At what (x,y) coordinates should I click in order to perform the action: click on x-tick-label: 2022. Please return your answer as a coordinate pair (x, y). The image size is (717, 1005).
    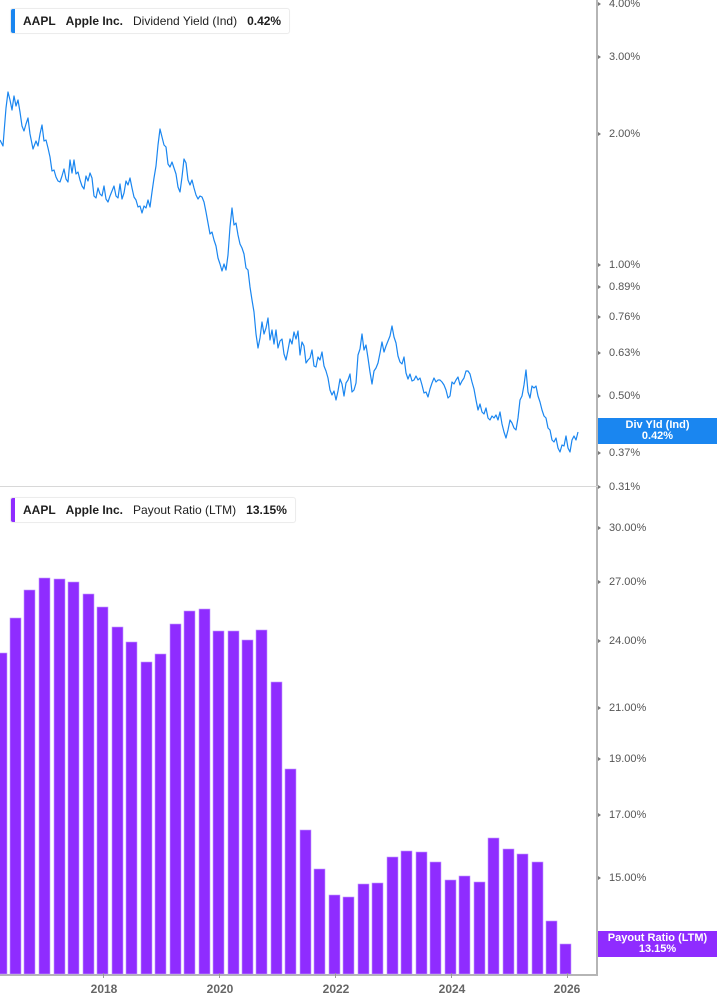
    Looking at the image, I should click on (336, 989).